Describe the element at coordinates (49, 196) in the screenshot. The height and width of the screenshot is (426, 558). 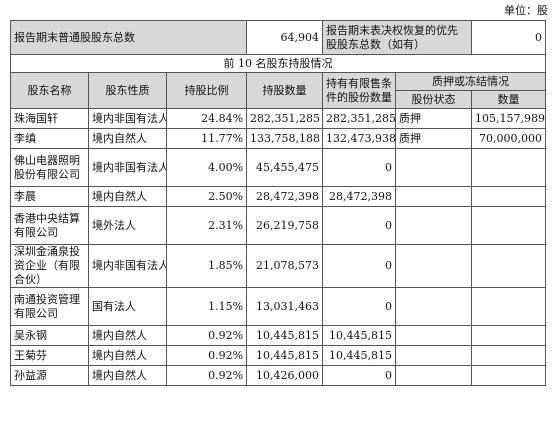
I see `shareholder-name: 李晨` at that location.